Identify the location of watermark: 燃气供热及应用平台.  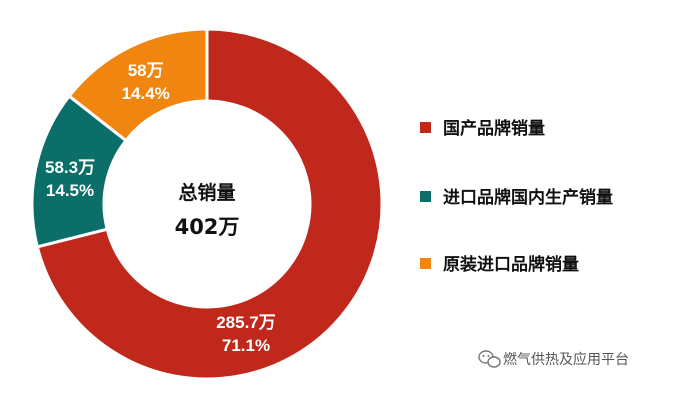
(553, 359).